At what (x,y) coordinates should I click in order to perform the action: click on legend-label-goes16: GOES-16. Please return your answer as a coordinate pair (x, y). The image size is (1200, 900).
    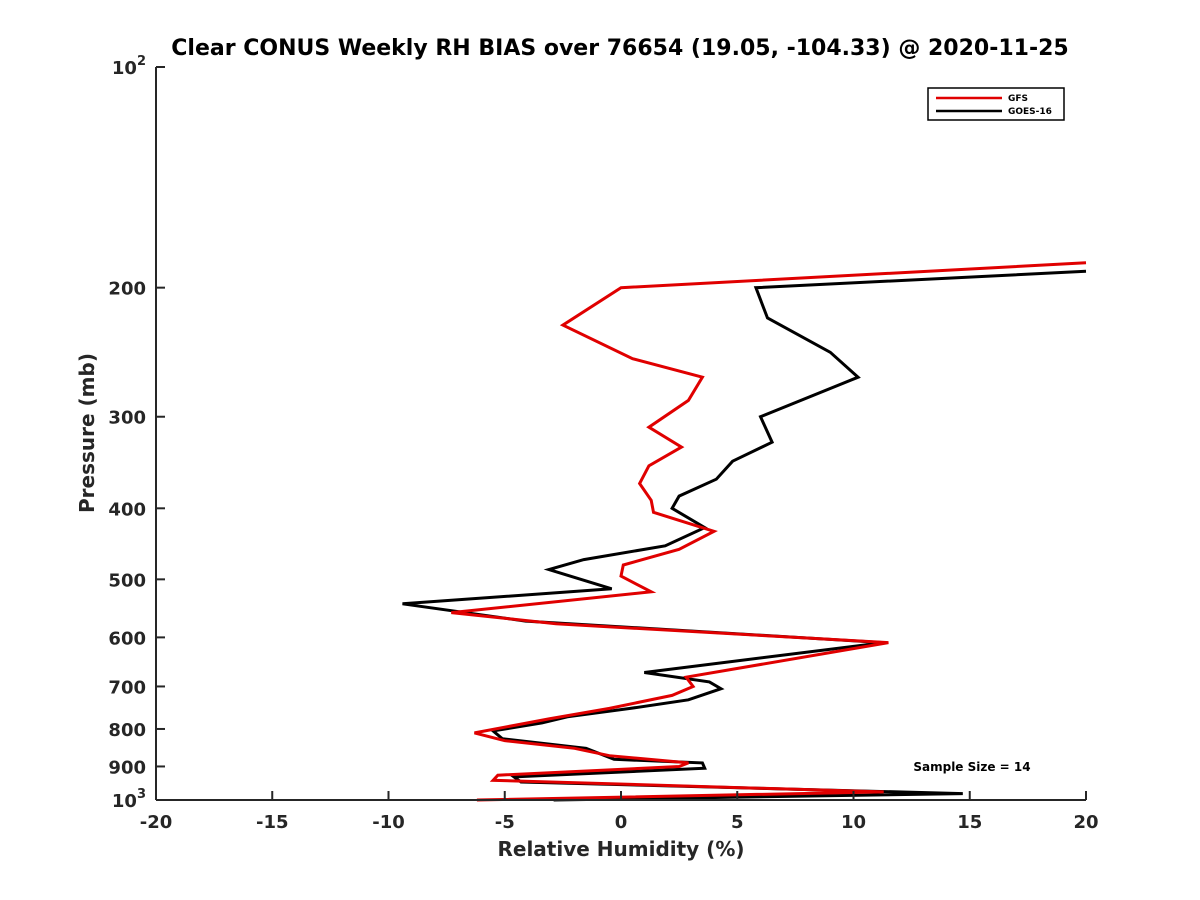
    Looking at the image, I should click on (1030, 112).